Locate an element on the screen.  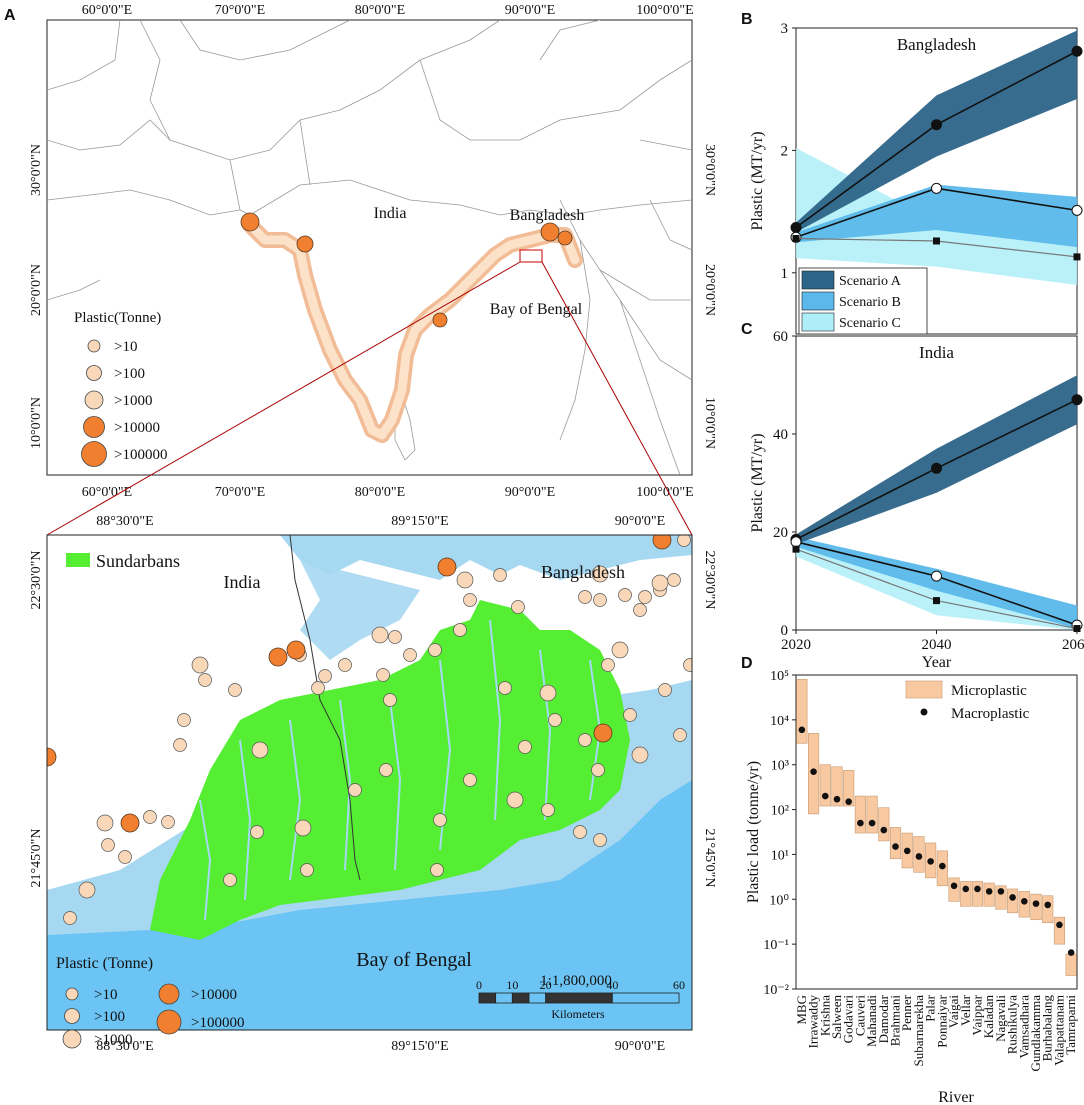
legend-label: Scenario A is located at coordinates (870, 281).